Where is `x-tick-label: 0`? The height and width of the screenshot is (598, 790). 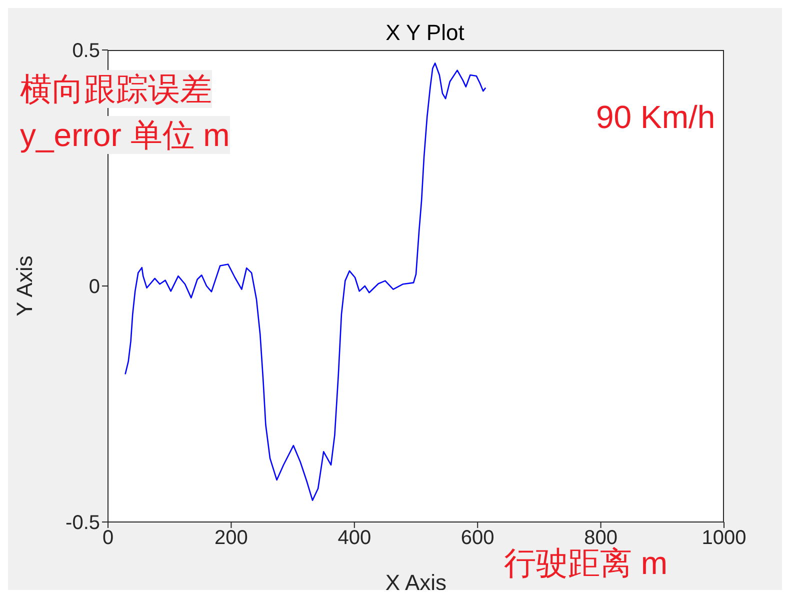
x-tick-label: 0 is located at coordinates (108, 538).